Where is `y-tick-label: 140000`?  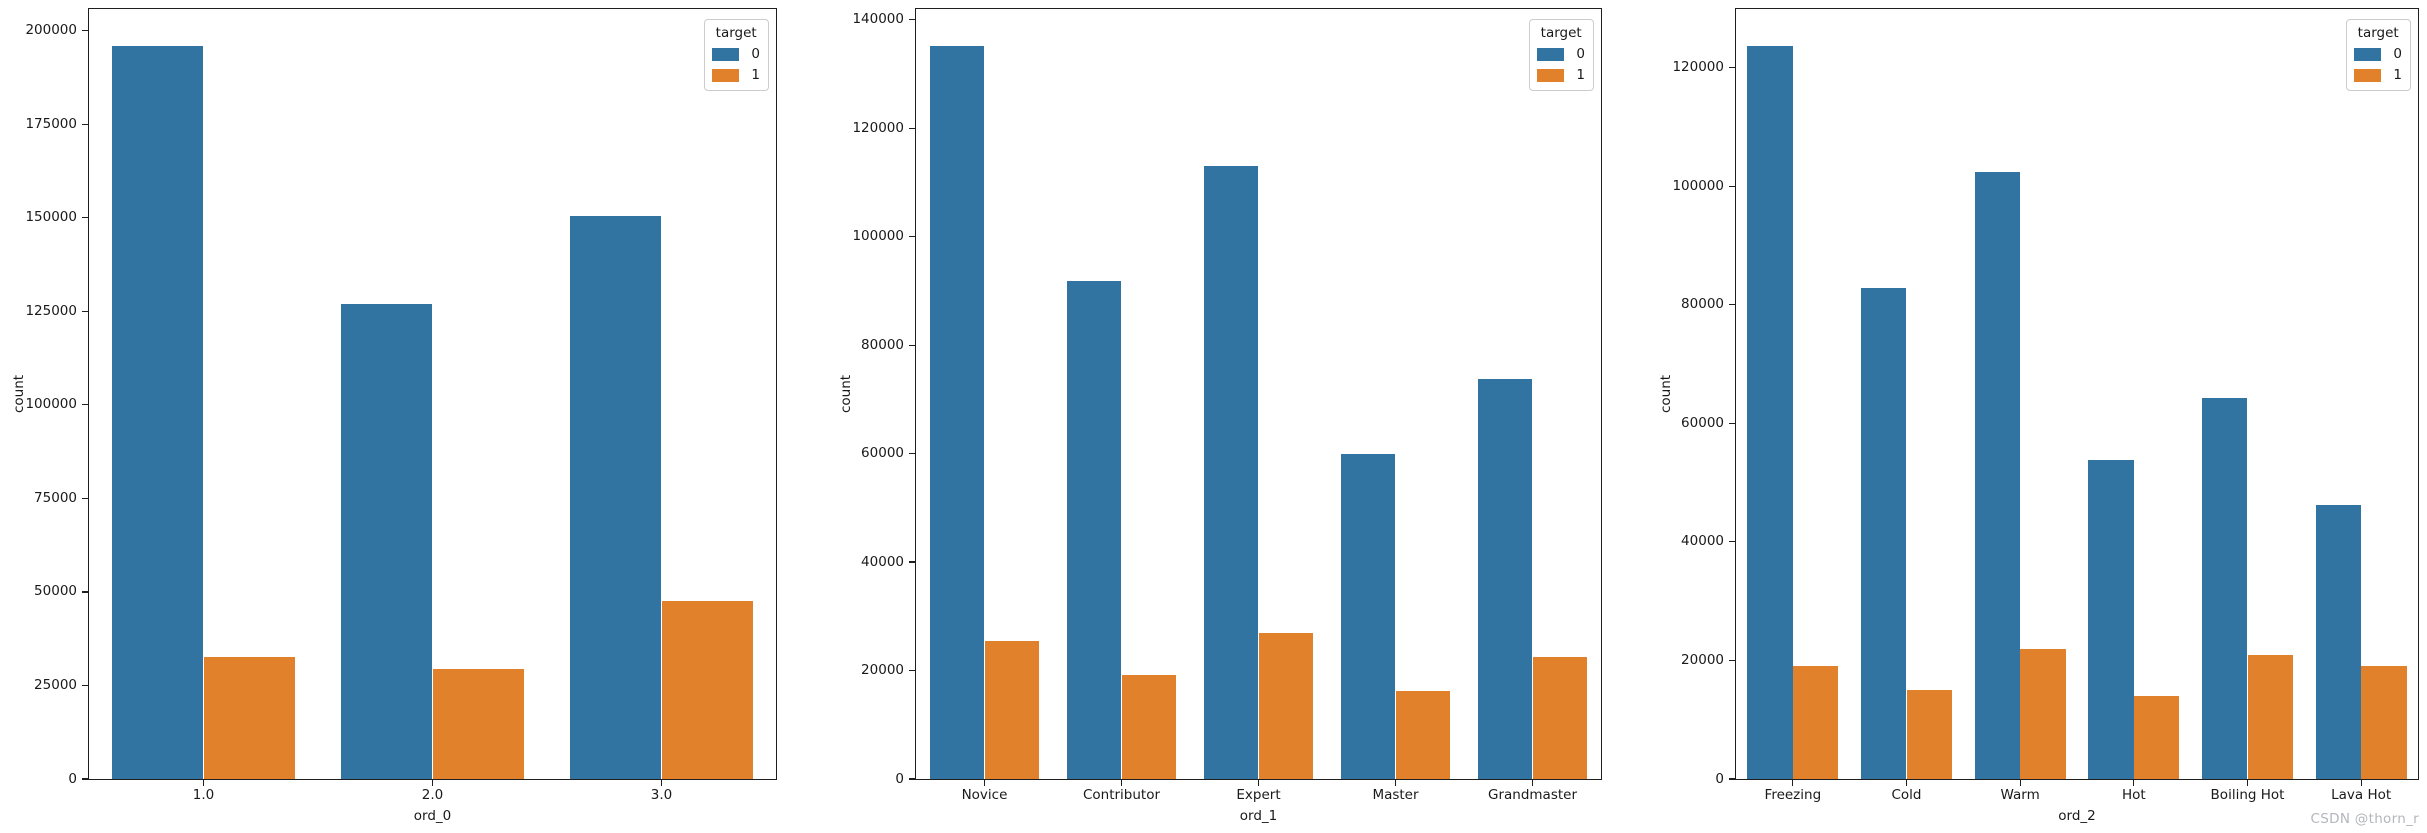 y-tick-label: 140000 is located at coordinates (878, 19).